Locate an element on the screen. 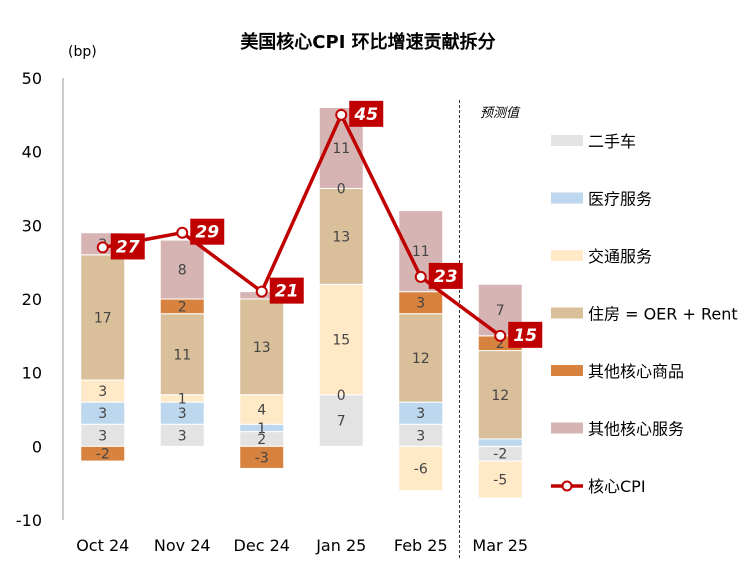 Image resolution: width=753 pixels, height=570 pixels. x-tick-label: Nov 24 is located at coordinates (182, 545).